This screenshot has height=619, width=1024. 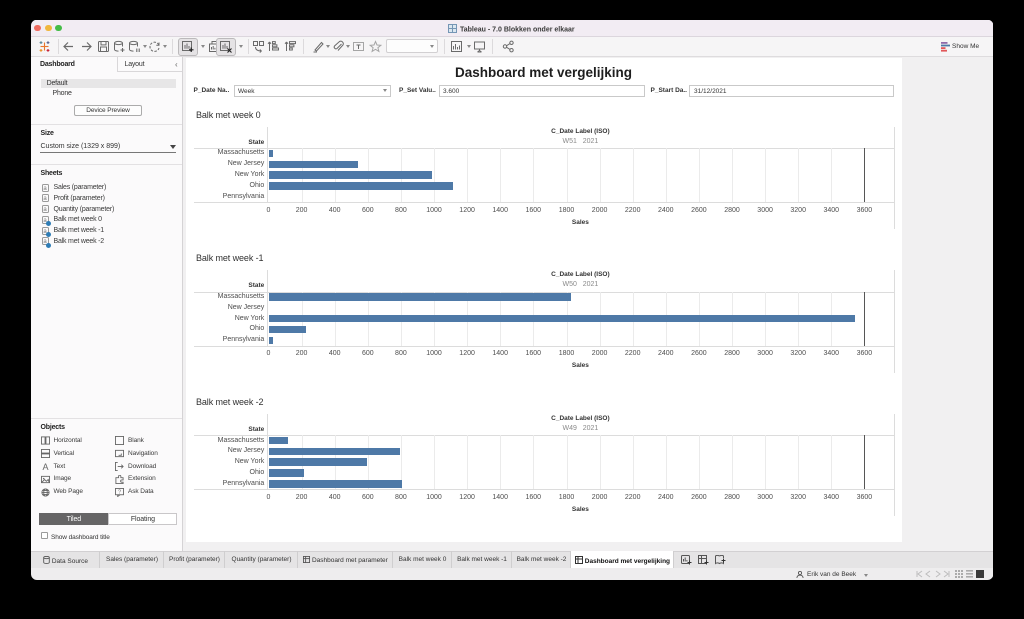 I want to click on svg-text: A, so click(x=45, y=466).